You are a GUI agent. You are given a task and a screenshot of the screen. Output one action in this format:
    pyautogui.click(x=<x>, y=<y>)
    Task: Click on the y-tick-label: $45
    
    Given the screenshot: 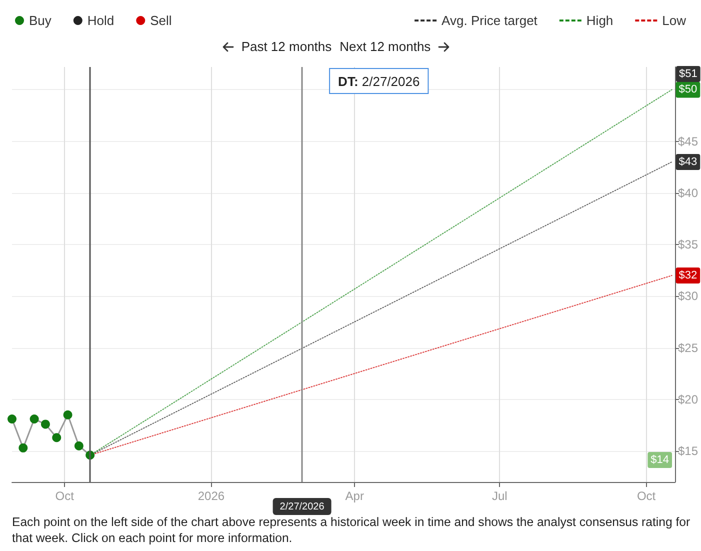 What is the action you would take?
    pyautogui.click(x=688, y=141)
    